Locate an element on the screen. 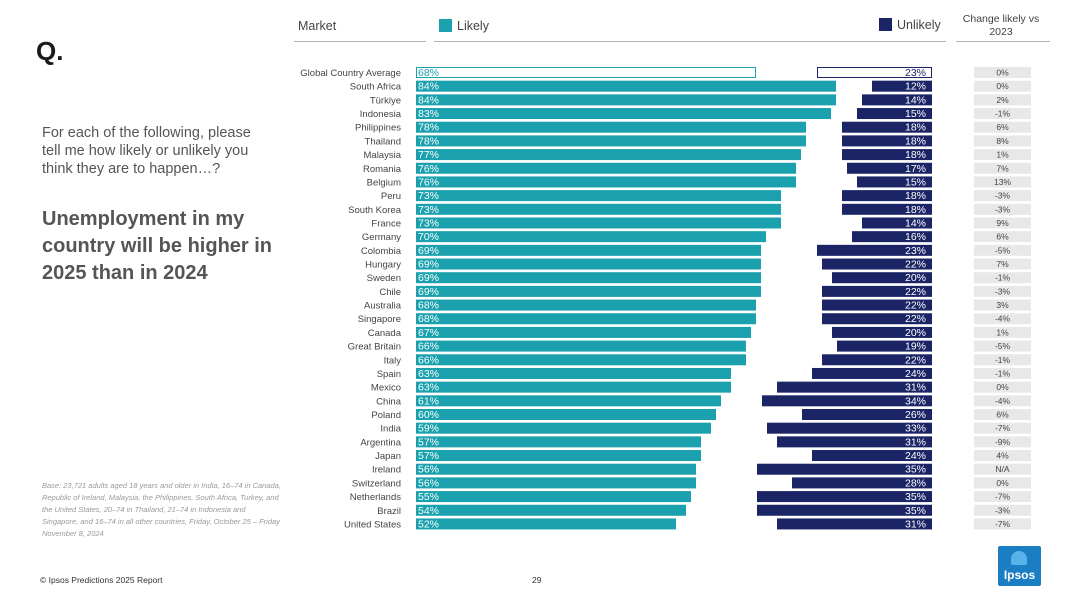 This screenshot has width=1080, height=607. unlikely-value-label: 34% is located at coordinates (915, 401).